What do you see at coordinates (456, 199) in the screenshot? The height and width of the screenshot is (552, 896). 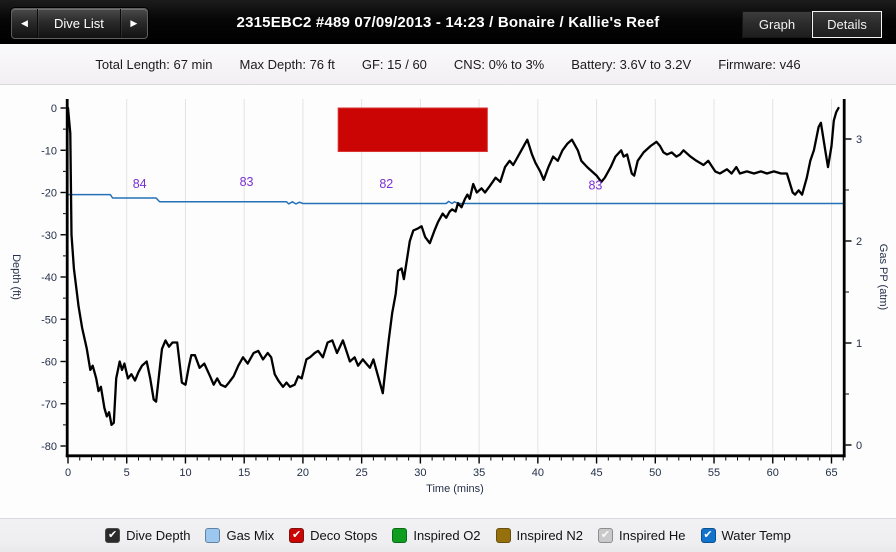 I see `water-temp-line` at bounding box center [456, 199].